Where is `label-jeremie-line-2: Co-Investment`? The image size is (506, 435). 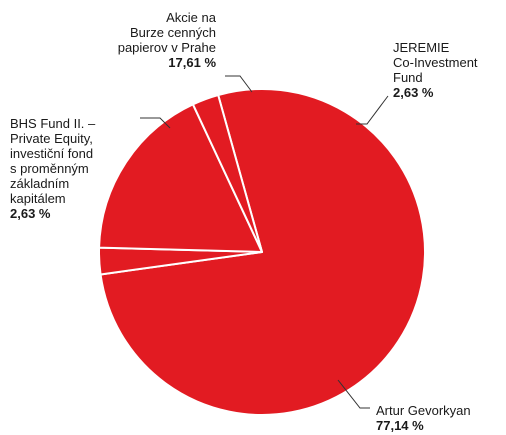
label-jeremie-line-2: Co-Investment is located at coordinates (435, 62).